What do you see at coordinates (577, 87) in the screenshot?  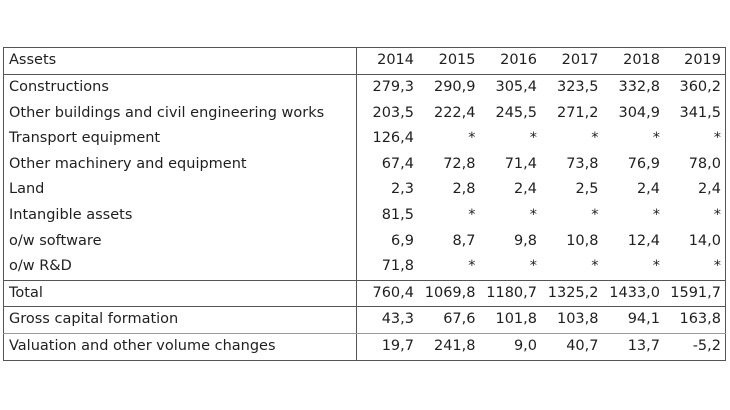 I see `cell: 323,5` at bounding box center [577, 87].